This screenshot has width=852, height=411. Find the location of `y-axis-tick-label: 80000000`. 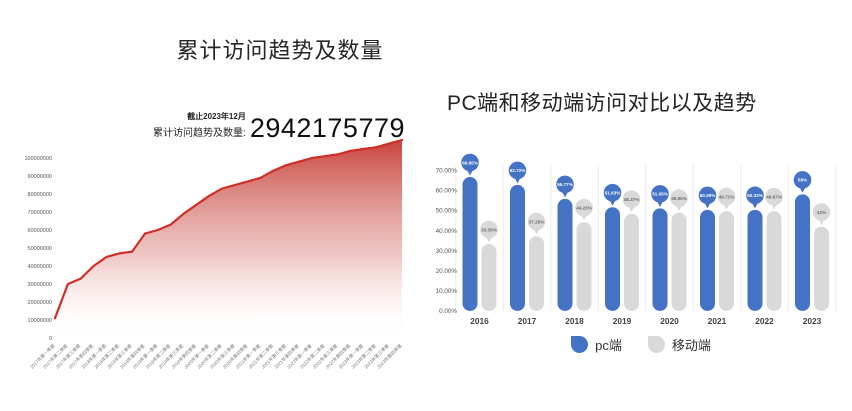

y-axis-tick-label: 80000000 is located at coordinates (40, 195).